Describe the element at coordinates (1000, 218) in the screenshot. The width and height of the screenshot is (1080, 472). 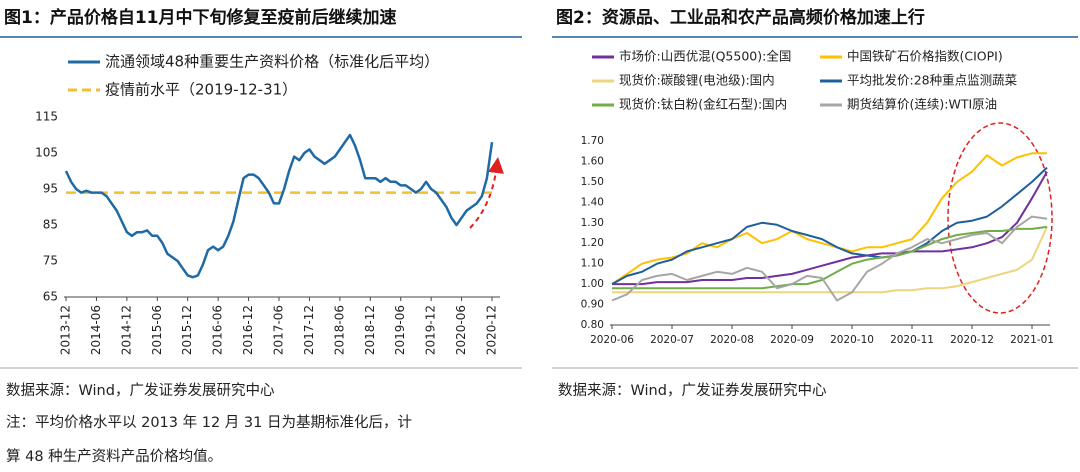
I see `highlight-ellipse` at that location.